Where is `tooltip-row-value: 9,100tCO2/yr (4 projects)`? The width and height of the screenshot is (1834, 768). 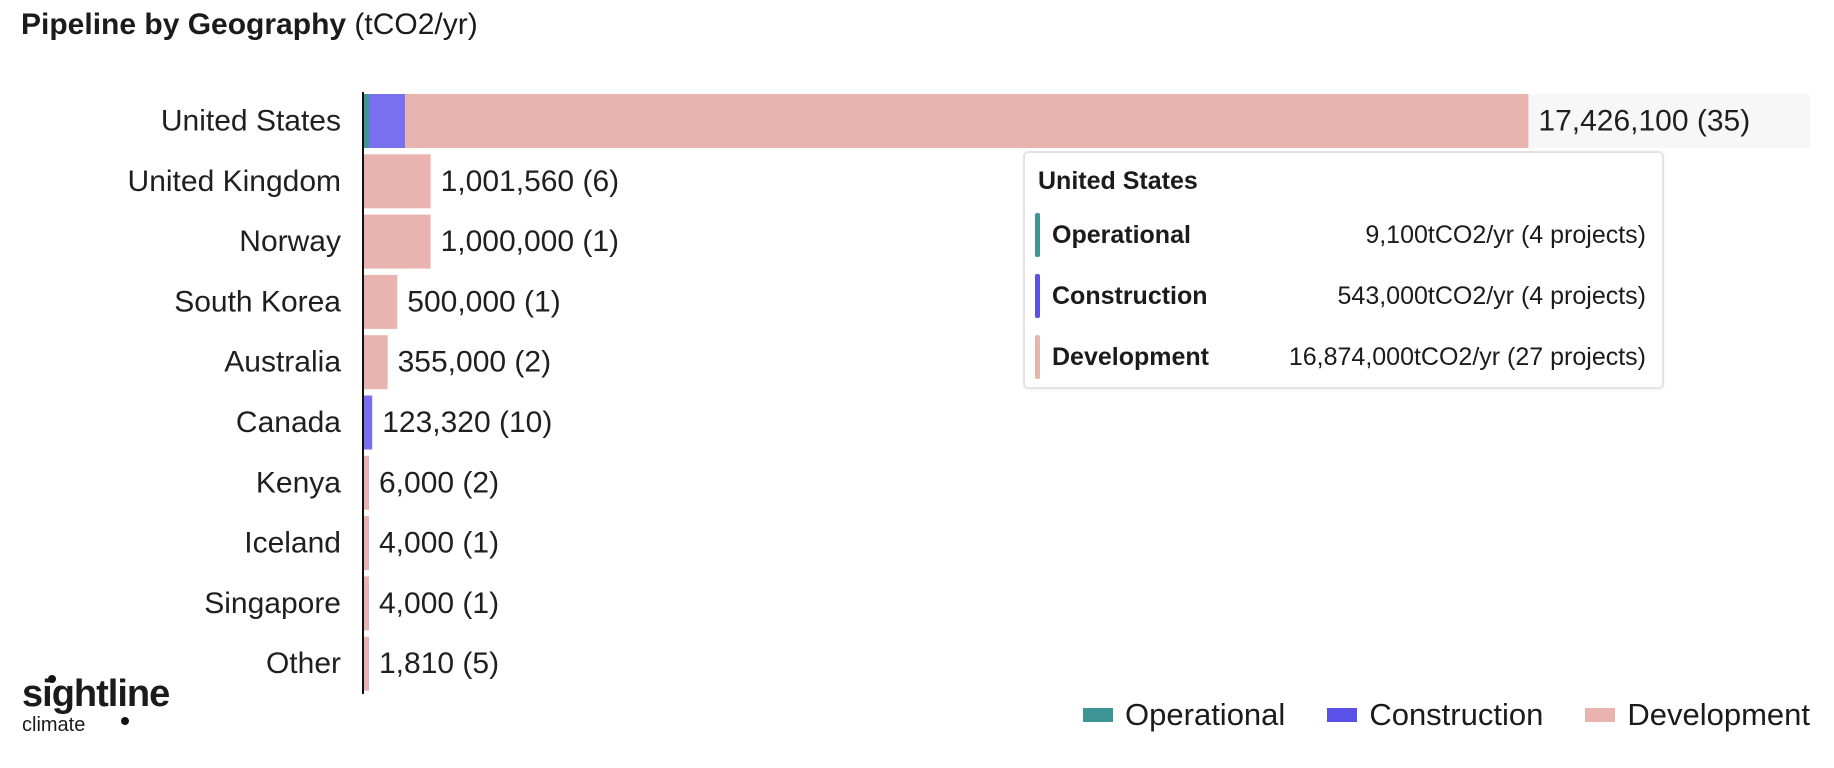
tooltip-row-value: 9,100tCO2/yr (4 projects) is located at coordinates (1505, 235).